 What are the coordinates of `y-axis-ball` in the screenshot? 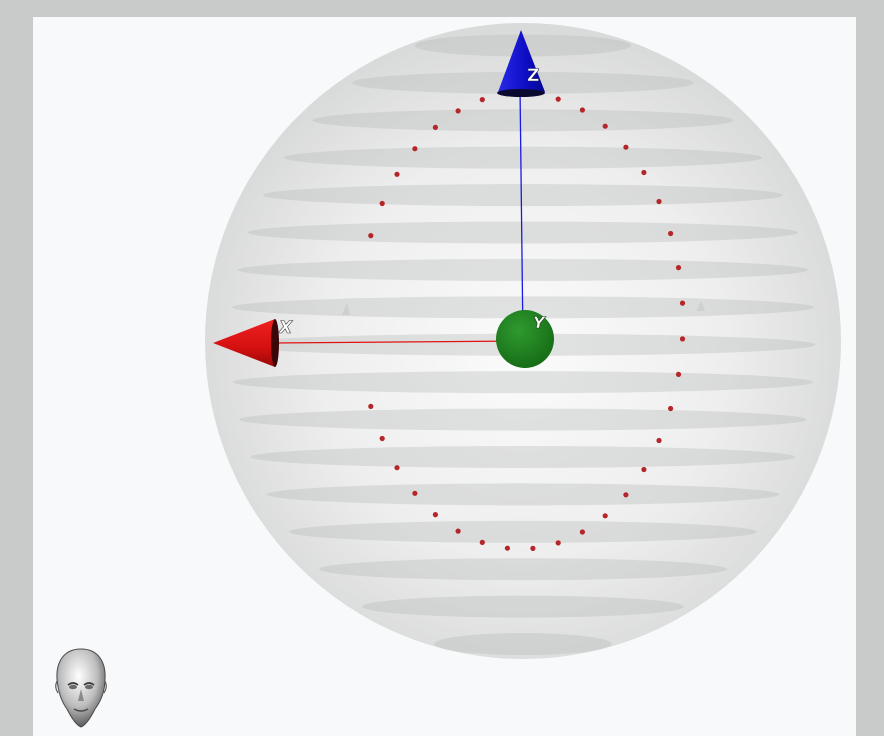 It's located at (525, 339).